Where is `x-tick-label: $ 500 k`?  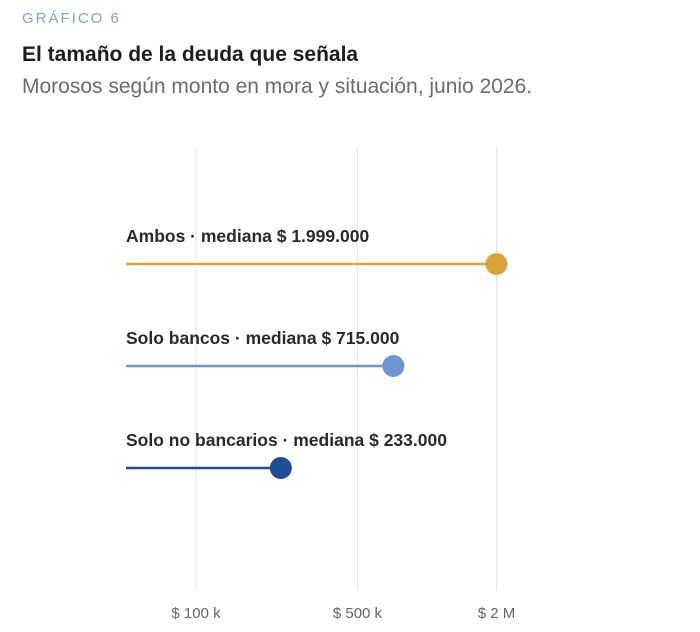 x-tick-label: $ 500 k is located at coordinates (358, 613).